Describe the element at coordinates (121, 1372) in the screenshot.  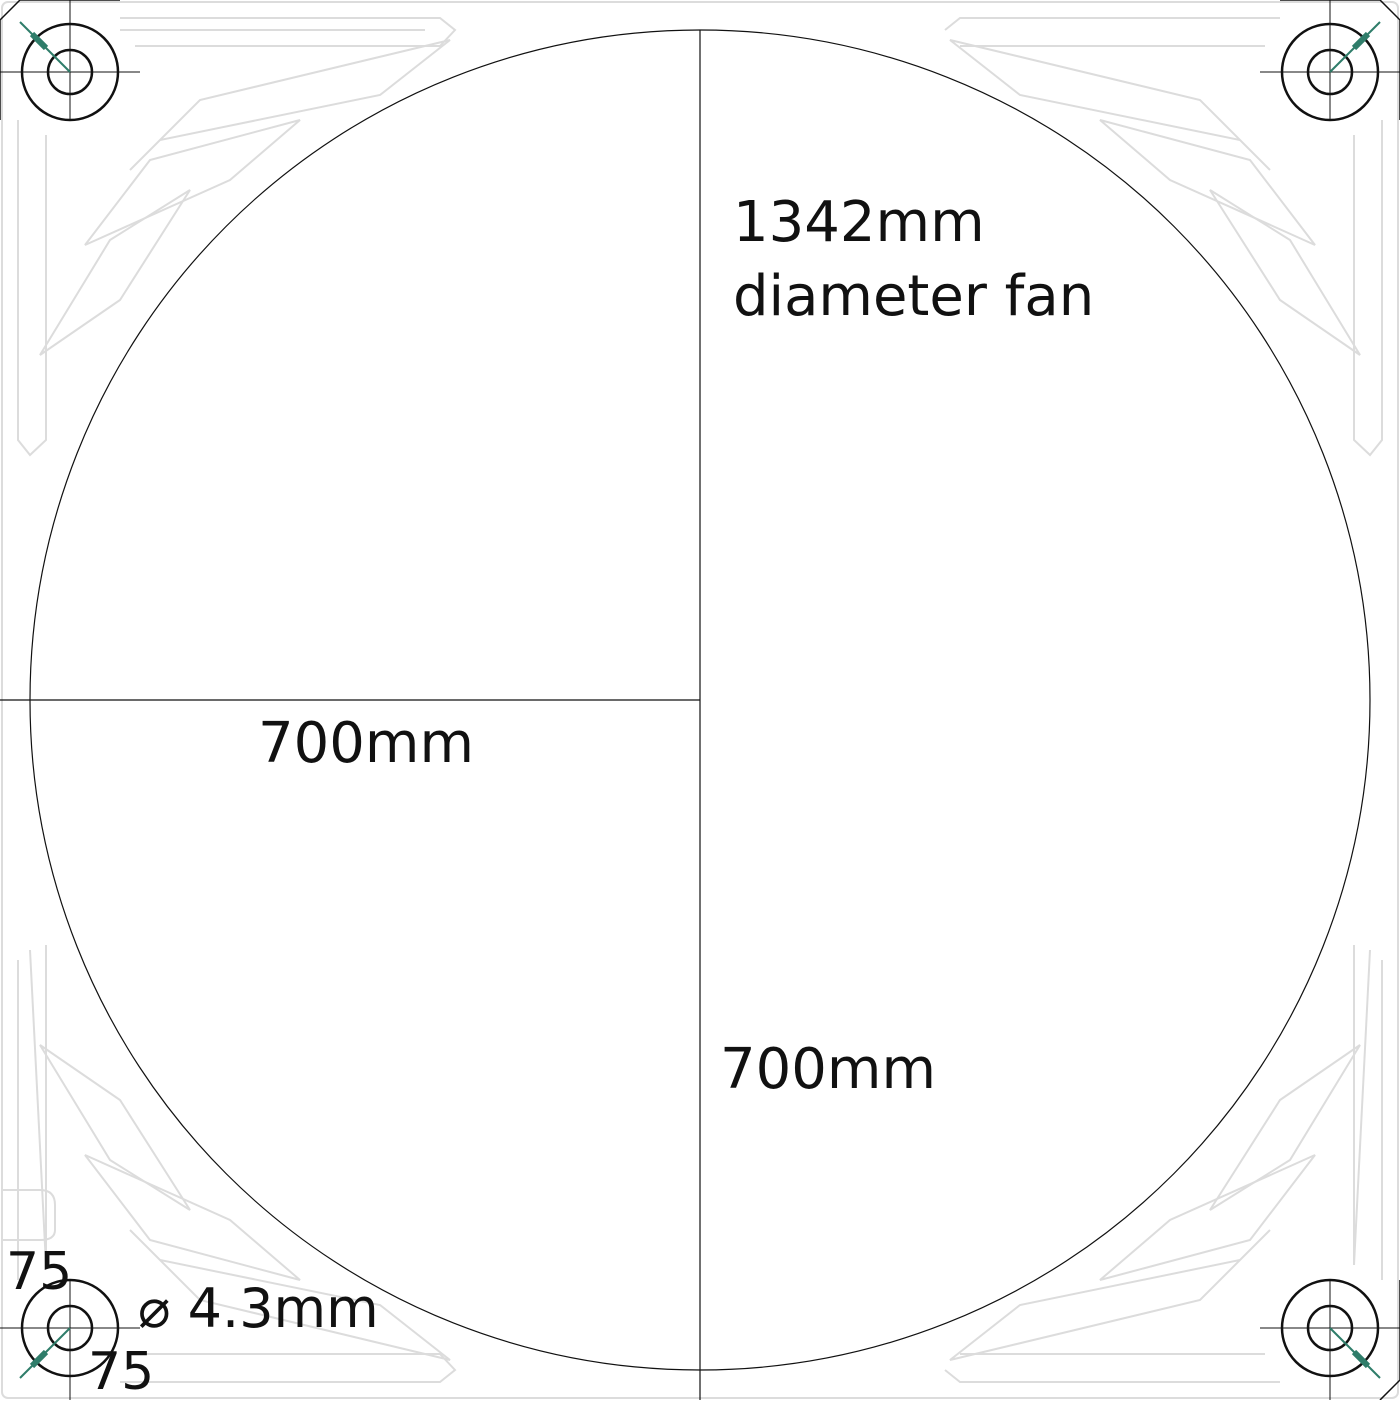
I see `hole-spacing-horizontal-label: 75` at that location.